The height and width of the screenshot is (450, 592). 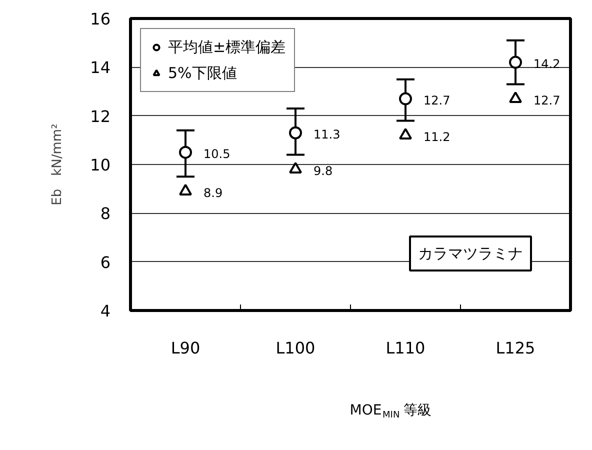 What do you see at coordinates (105, 214) in the screenshot?
I see `y-tick-label: 8` at bounding box center [105, 214].